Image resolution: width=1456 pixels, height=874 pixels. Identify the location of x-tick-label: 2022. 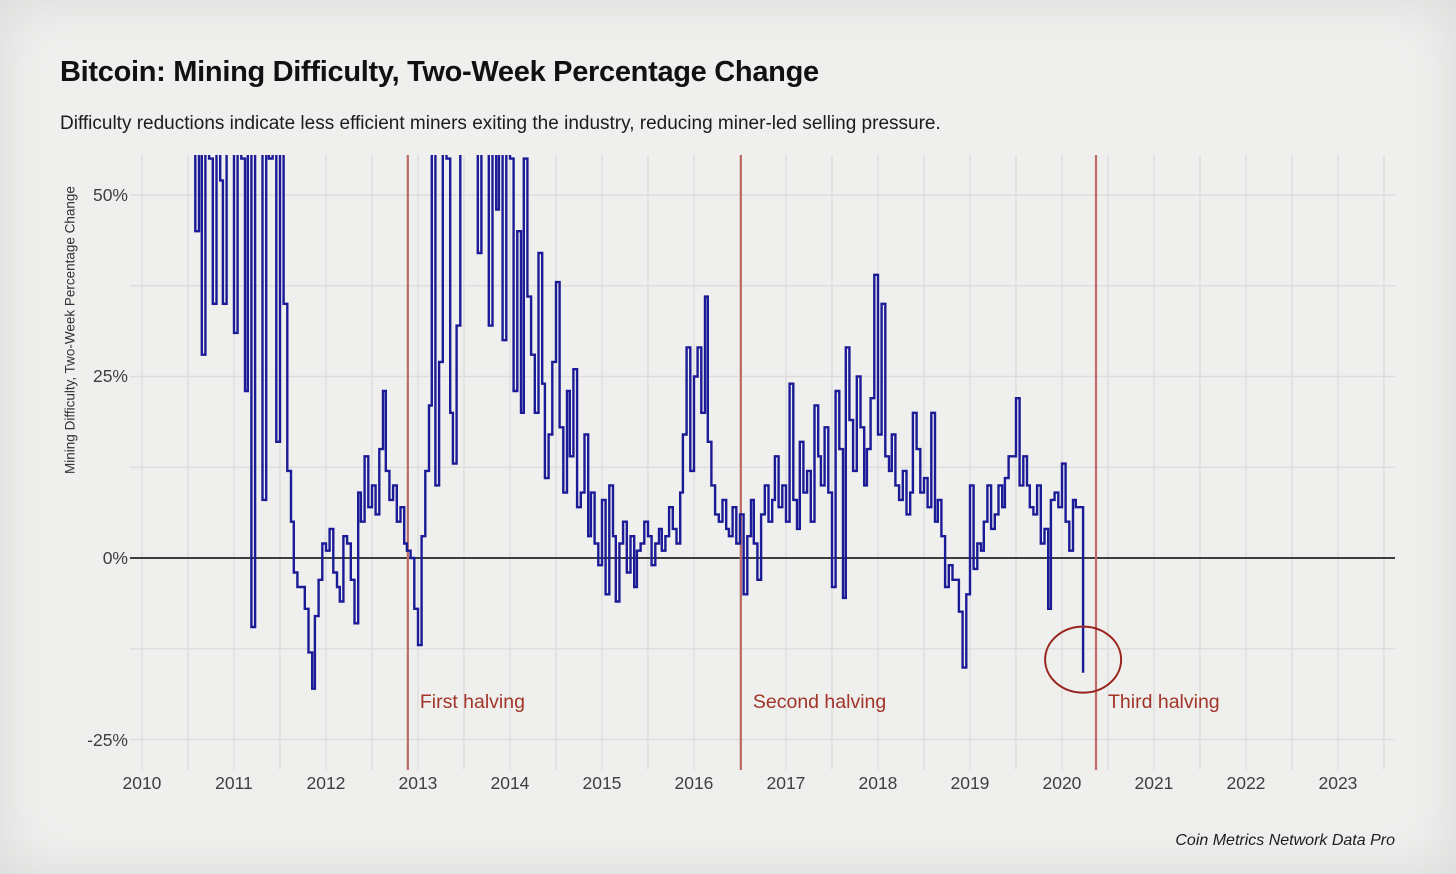
(1246, 783).